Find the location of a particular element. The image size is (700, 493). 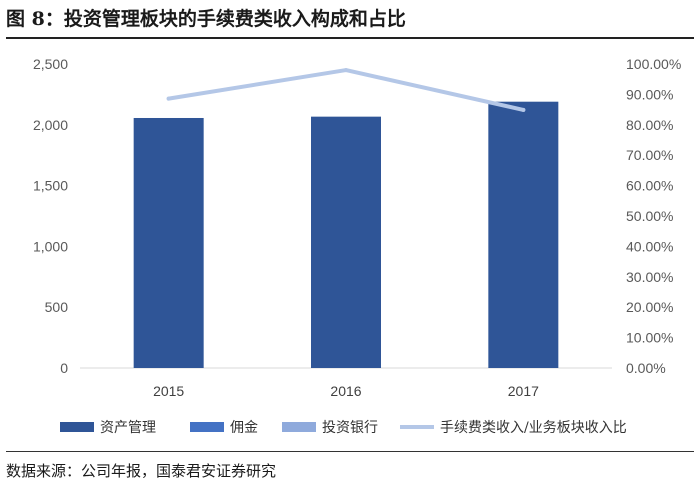

right-axis-tick-label: 30.00% is located at coordinates (649, 277).